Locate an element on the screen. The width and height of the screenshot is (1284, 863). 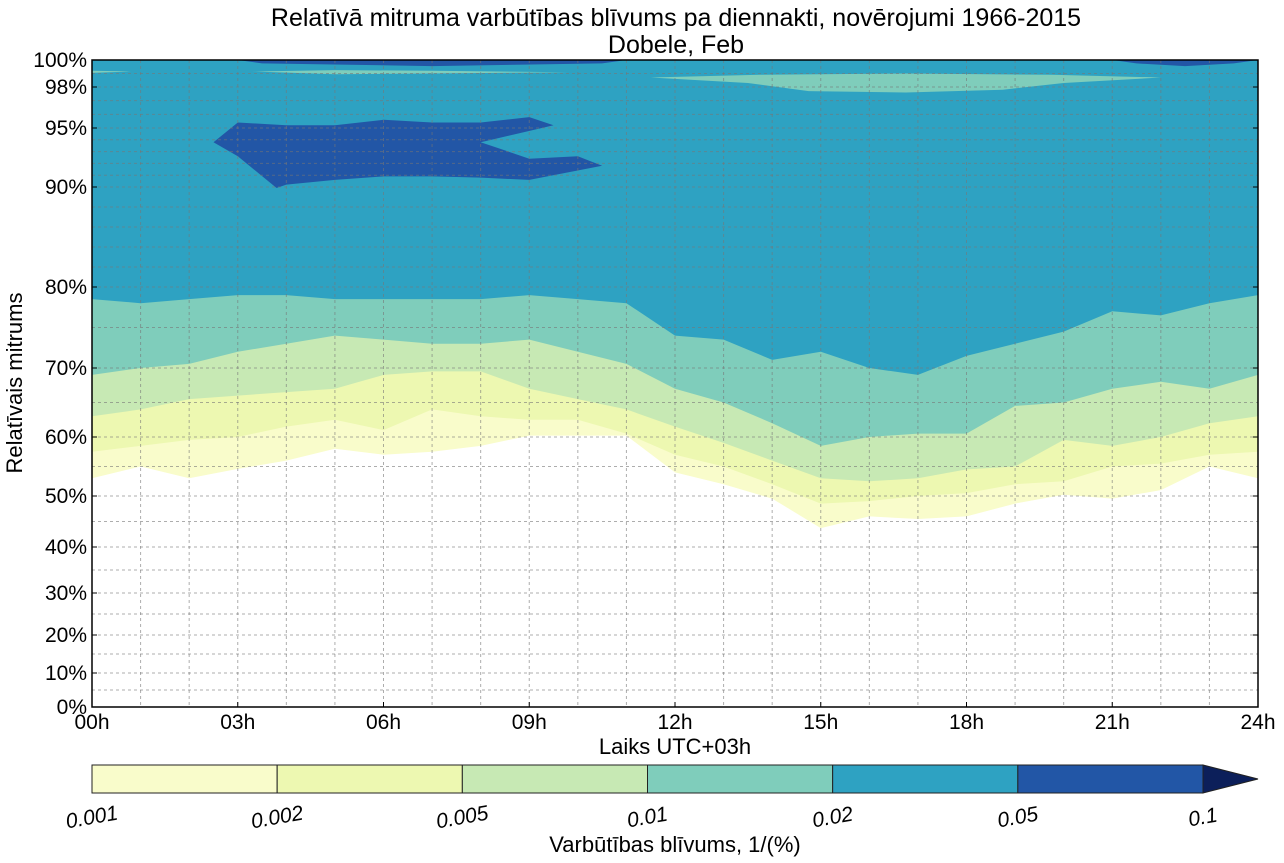
y-tick-label: 100% is located at coordinates (60, 60).